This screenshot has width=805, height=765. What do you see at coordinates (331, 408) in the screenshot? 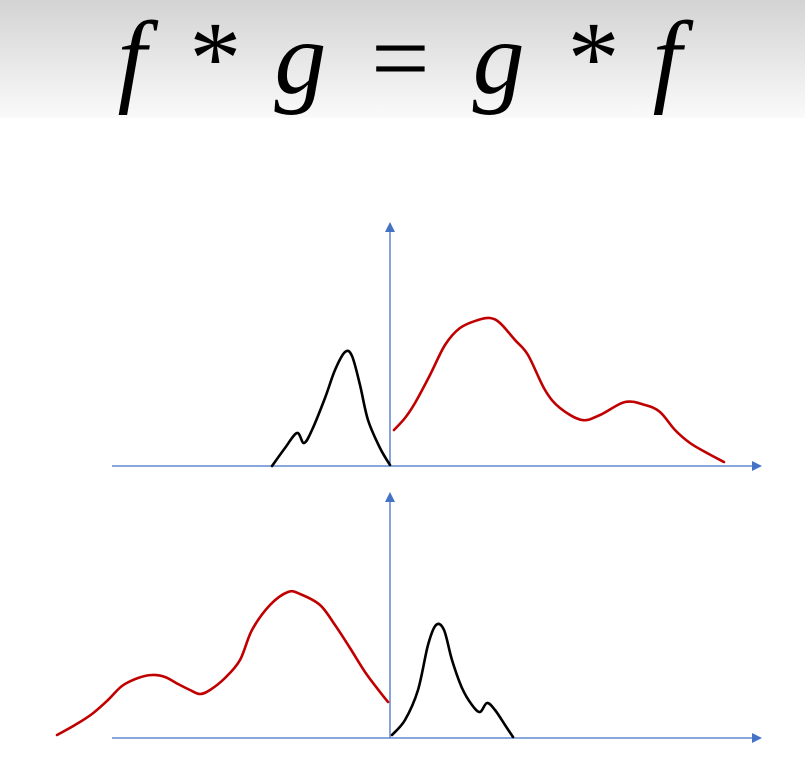
I see `top-black-curve` at bounding box center [331, 408].